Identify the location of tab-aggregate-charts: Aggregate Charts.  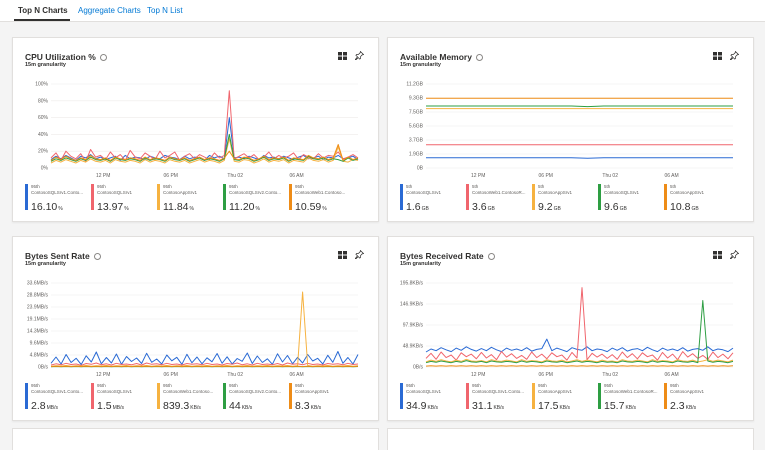
(109, 10).